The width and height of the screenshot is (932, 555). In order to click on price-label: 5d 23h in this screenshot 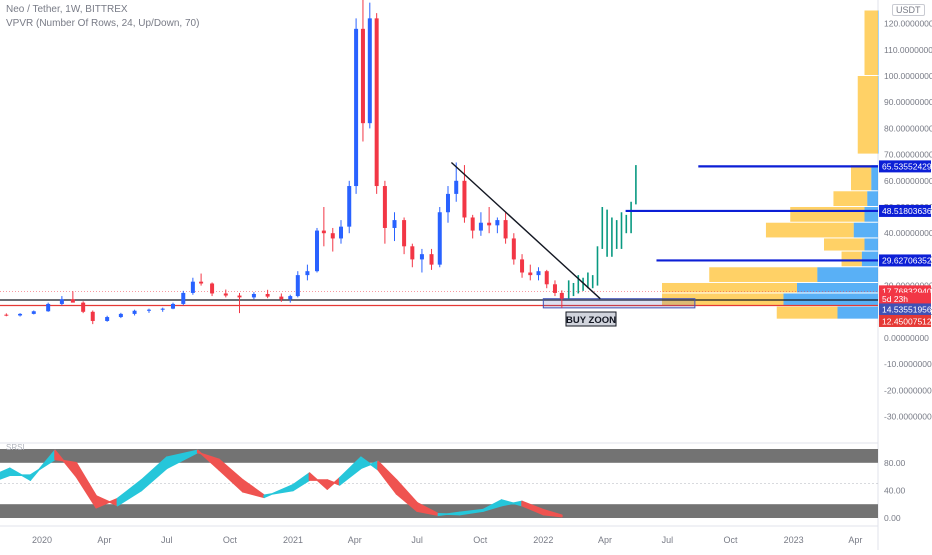, I will do `click(895, 299)`.